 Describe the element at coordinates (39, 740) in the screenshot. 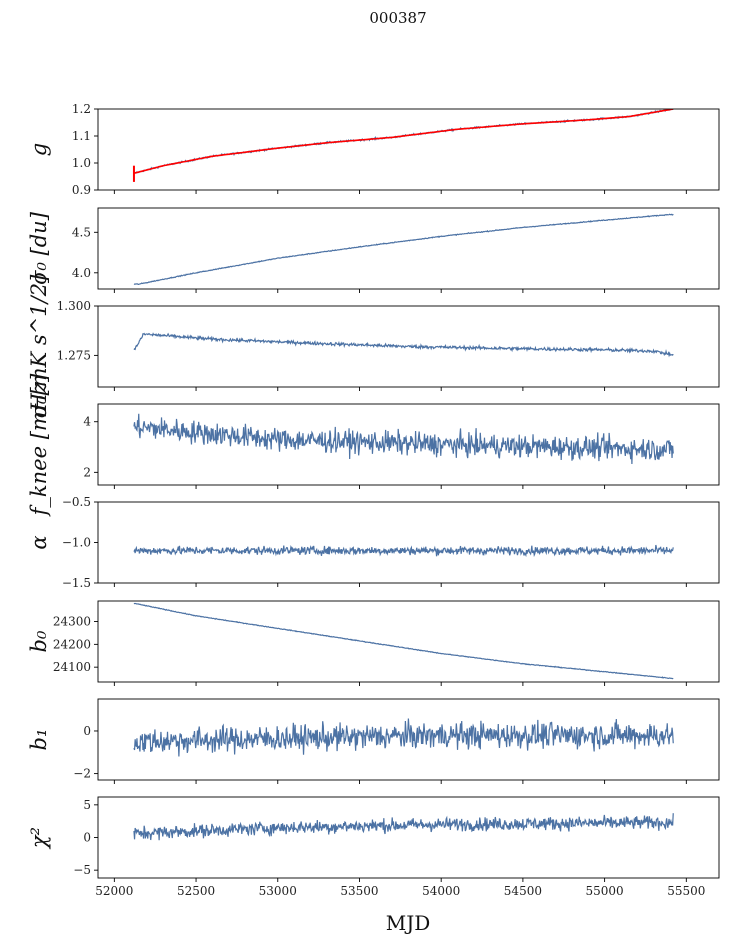

I see `y-axis-label-b1: b₁` at that location.